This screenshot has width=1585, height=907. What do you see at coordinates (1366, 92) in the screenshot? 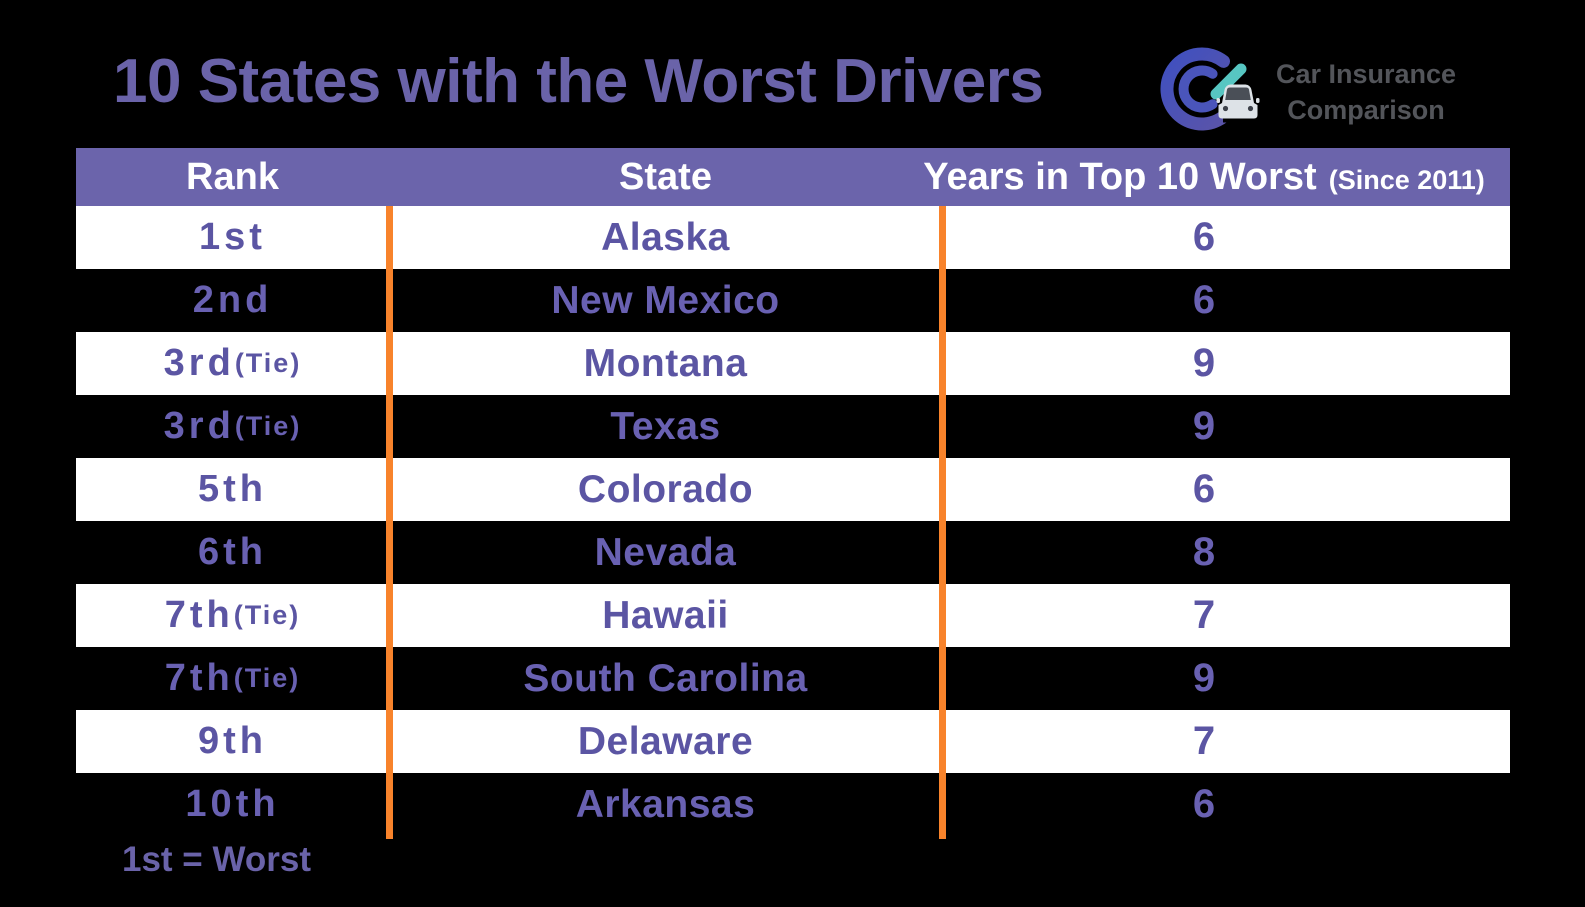
I see `logo-wordmark: Car Insurance Comparison` at bounding box center [1366, 92].